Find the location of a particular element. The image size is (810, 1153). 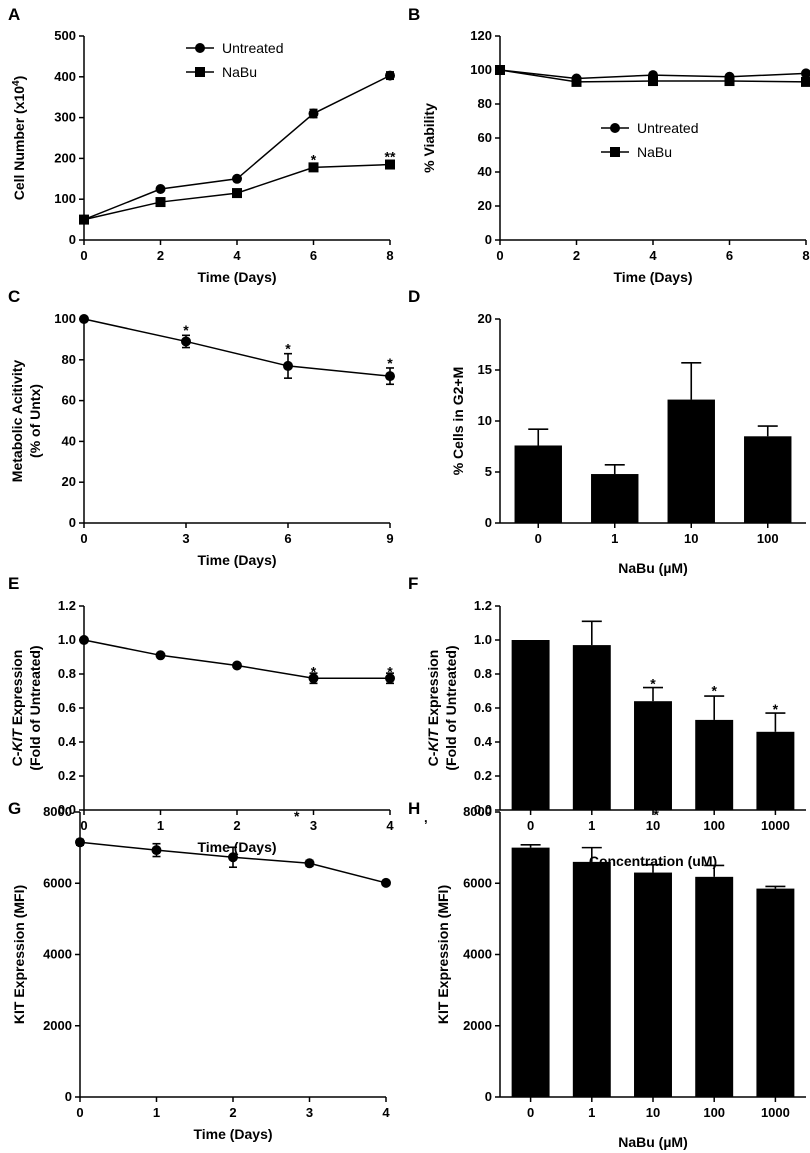

y-tick-label: 4000 is located at coordinates (477, 954).